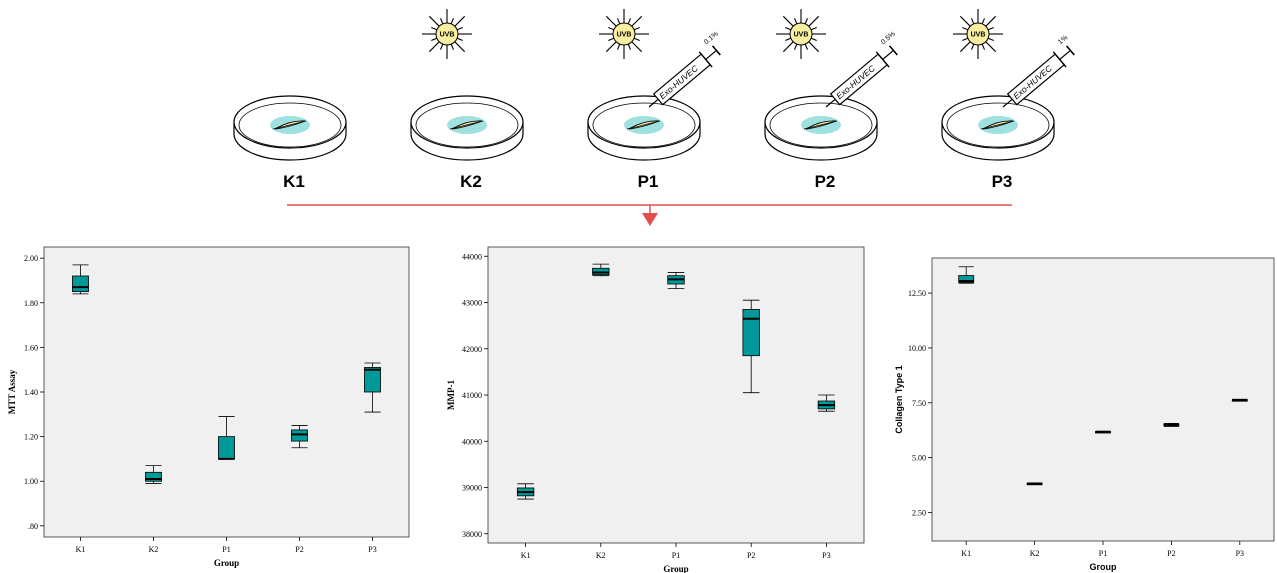  What do you see at coordinates (472, 303) in the screenshot?
I see `y-tick-label: 43000` at bounding box center [472, 303].